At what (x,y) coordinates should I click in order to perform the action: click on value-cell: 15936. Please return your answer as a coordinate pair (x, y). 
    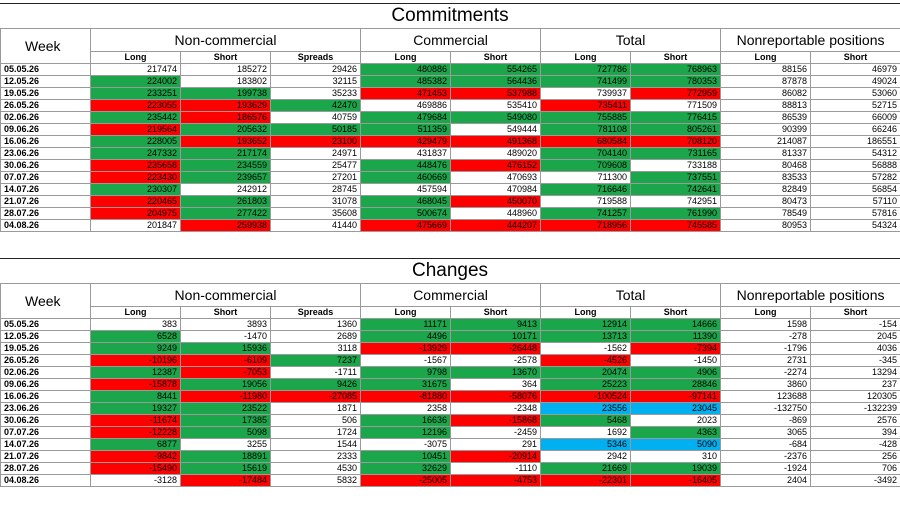
    Looking at the image, I should click on (225, 348).